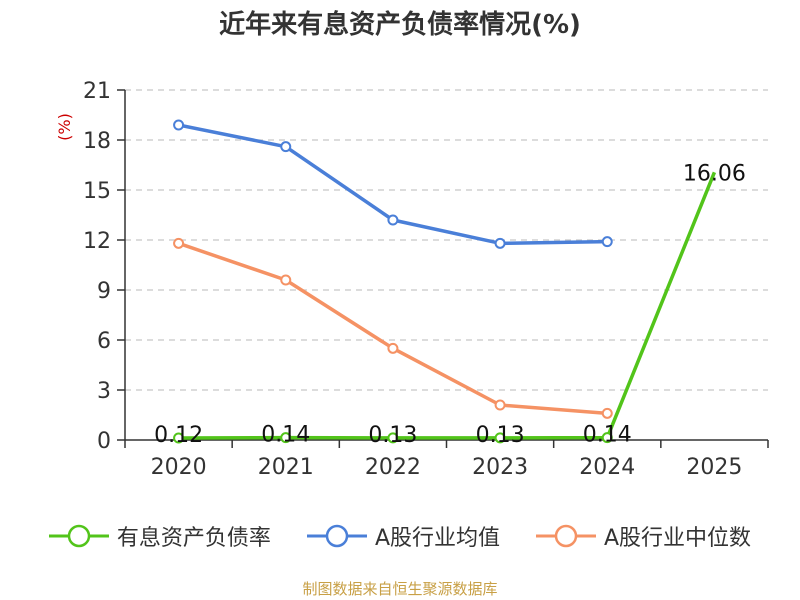  I want to click on y-tick-label: 12, so click(97, 241).